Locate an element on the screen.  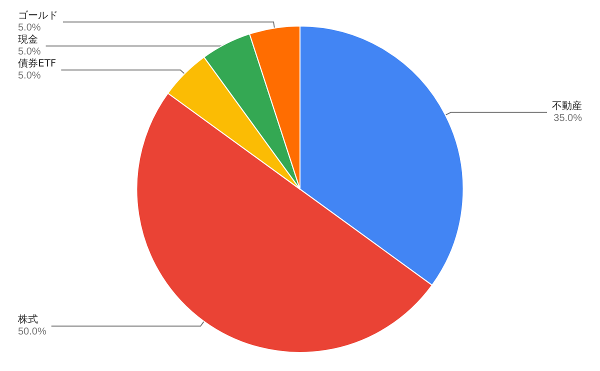
slice-label: 株式 is located at coordinates (27, 320).